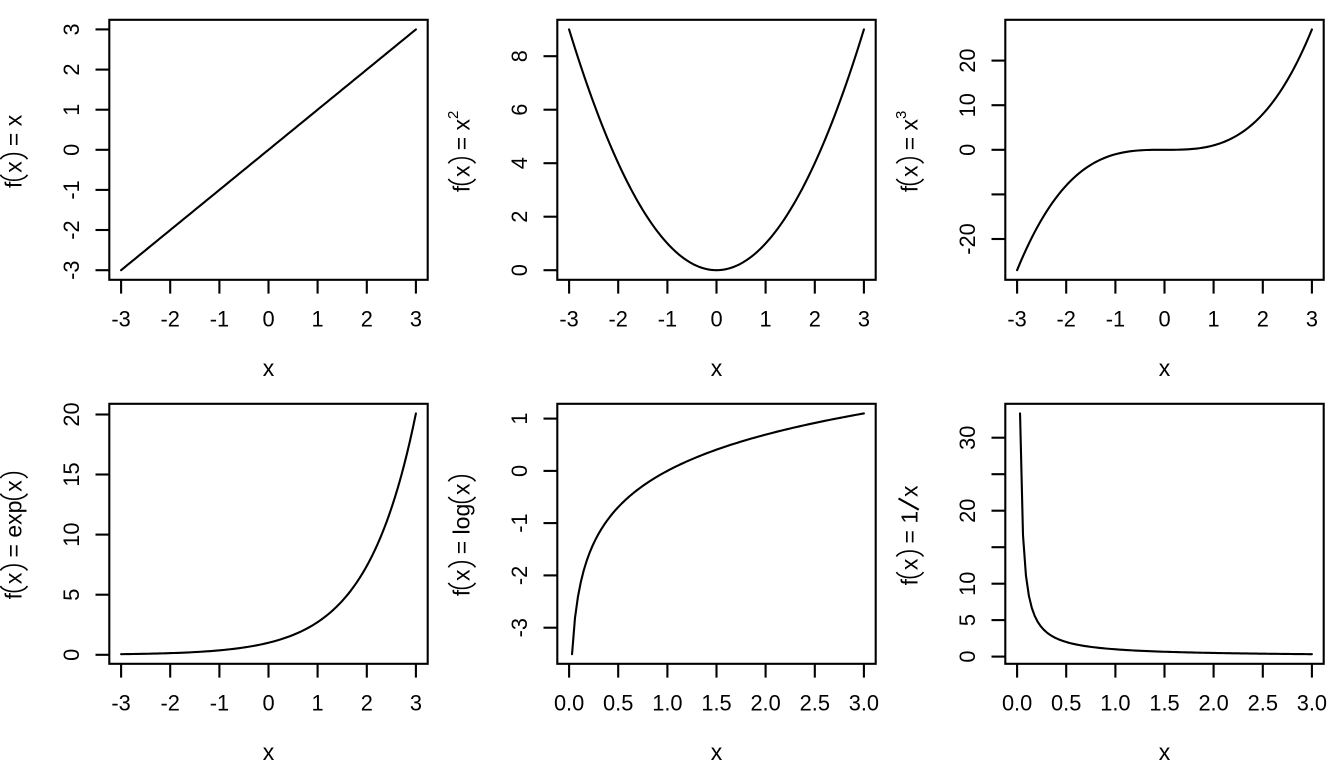 The height and width of the screenshot is (768, 1344). What do you see at coordinates (967, 239) in the screenshot?
I see `svg-text: -20` at bounding box center [967, 239].